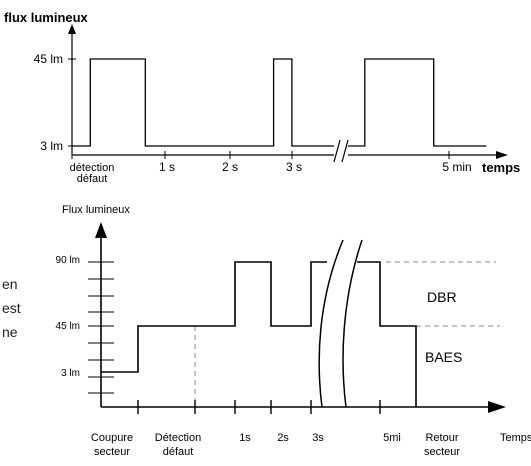 This screenshot has width=531, height=466. Describe the element at coordinates (72, 29) in the screenshot. I see `top-chart-y-axis-arrow` at that location.